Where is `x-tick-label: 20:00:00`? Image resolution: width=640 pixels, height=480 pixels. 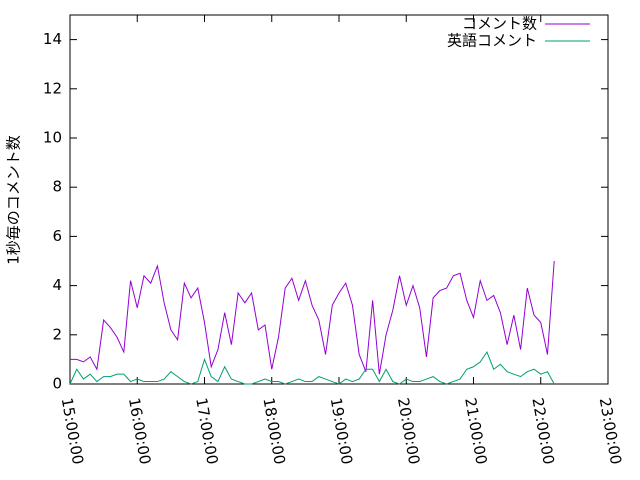 x-tick-label: 20:00:00 is located at coordinates (408, 430).